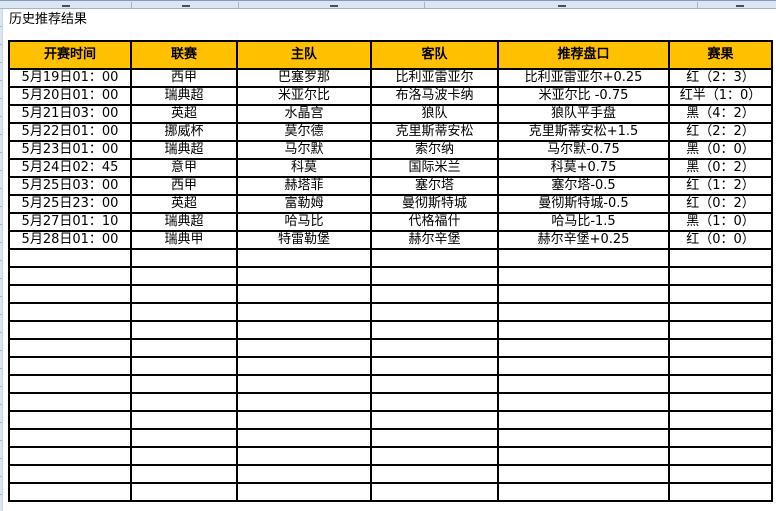 The height and width of the screenshot is (511, 776). Describe the element at coordinates (304, 114) in the screenshot. I see `cell-home: 水晶宫` at that location.